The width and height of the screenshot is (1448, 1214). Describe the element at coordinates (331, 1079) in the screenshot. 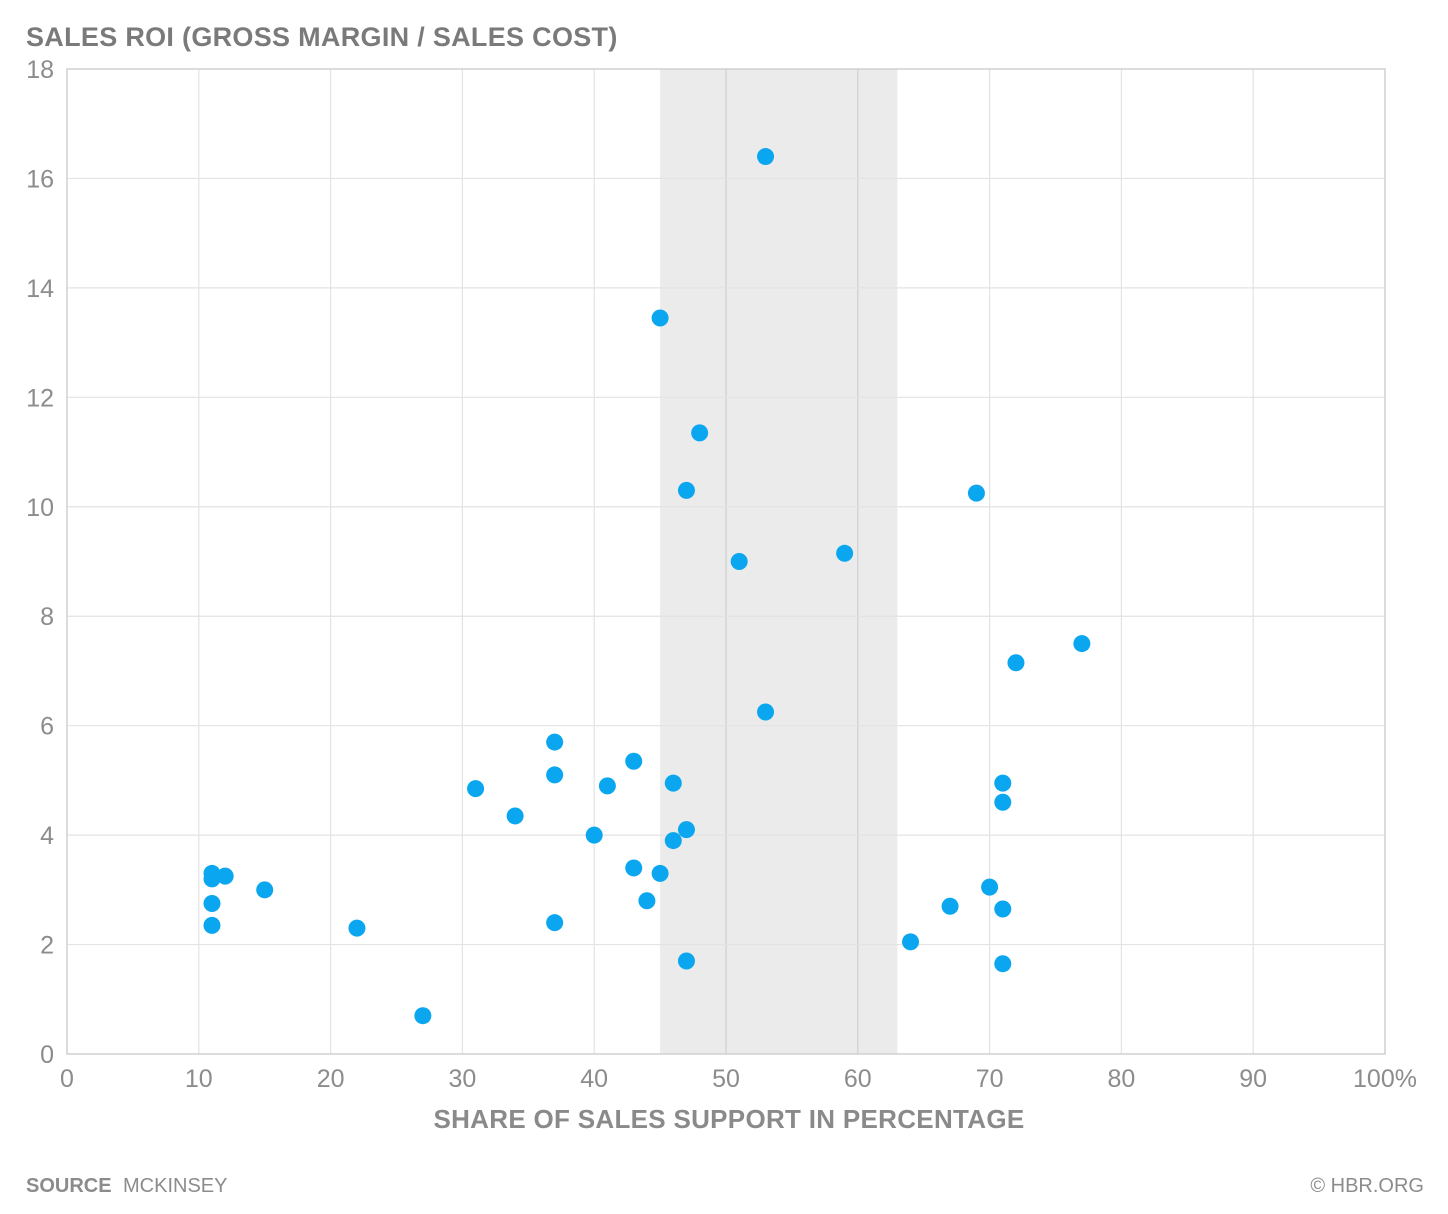

I see `x-tick-label: 20` at that location.